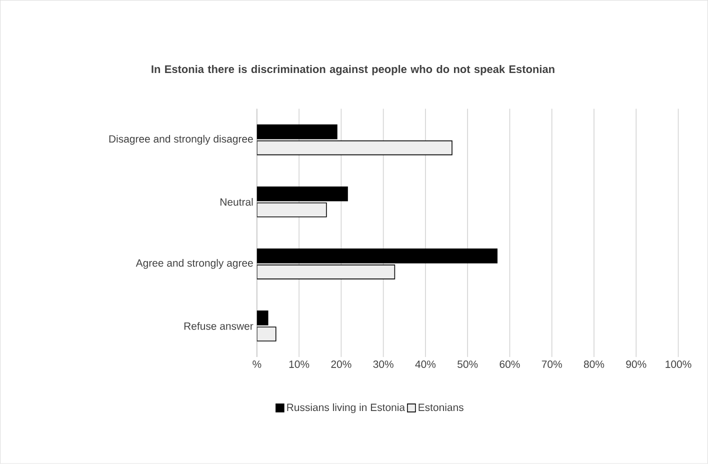 The width and height of the screenshot is (708, 464). What do you see at coordinates (383, 364) in the screenshot?
I see `x-tick-label: 30%` at bounding box center [383, 364].